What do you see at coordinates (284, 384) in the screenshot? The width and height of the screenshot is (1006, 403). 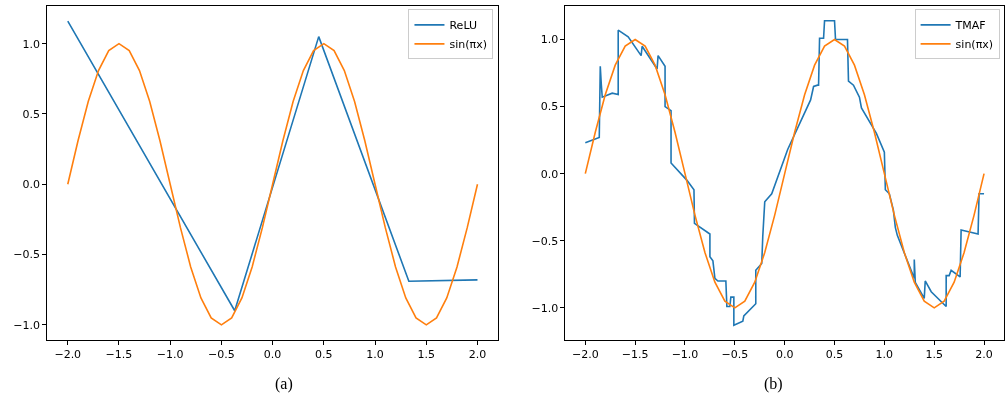 I see `text: (a)` at bounding box center [284, 384].